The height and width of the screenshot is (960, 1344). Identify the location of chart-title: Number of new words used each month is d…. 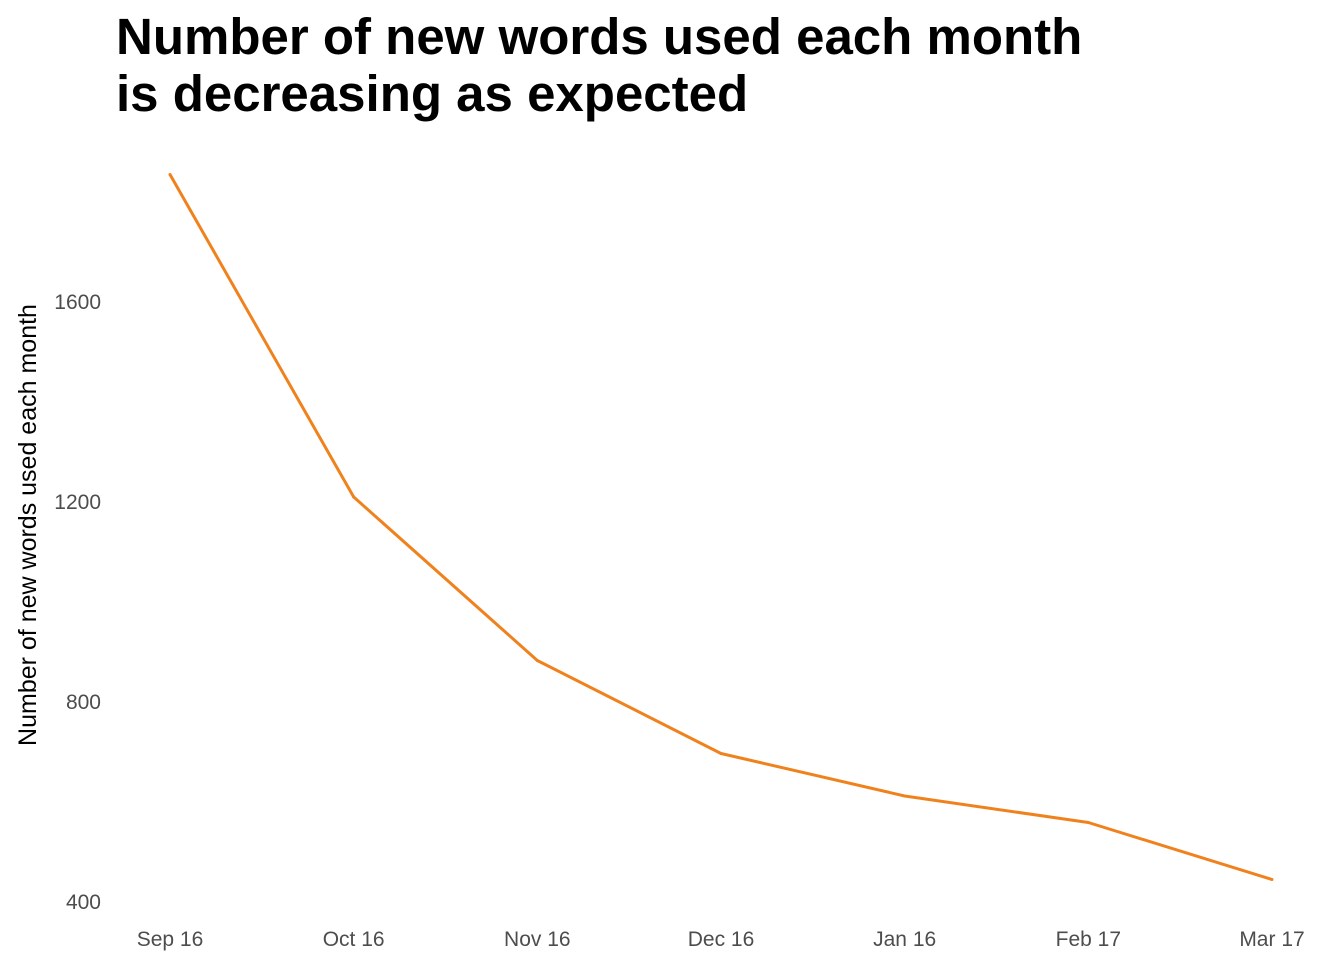
(599, 65).